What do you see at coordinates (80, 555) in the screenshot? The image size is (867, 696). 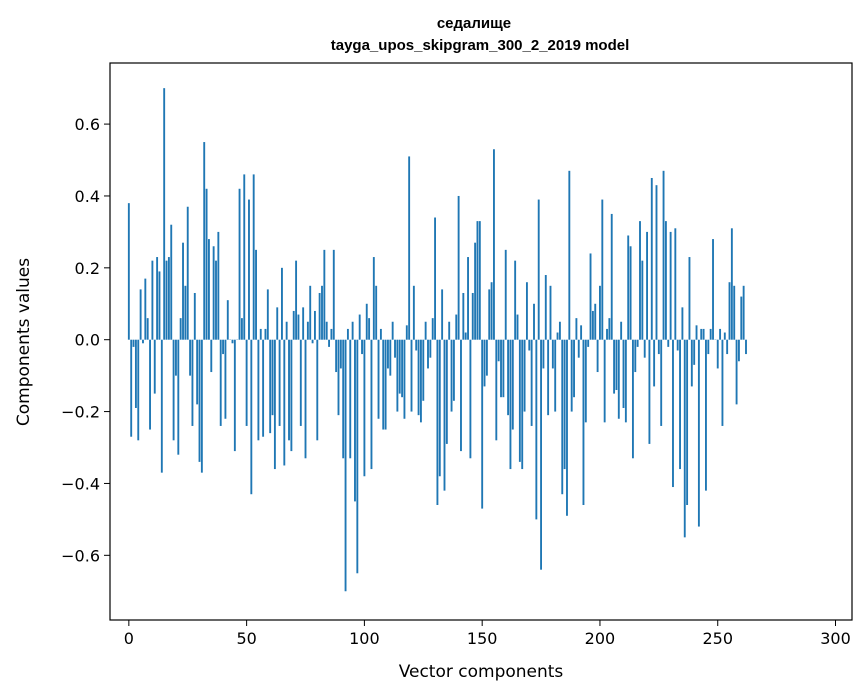 I see `y-tick-label: −0.6` at bounding box center [80, 555].